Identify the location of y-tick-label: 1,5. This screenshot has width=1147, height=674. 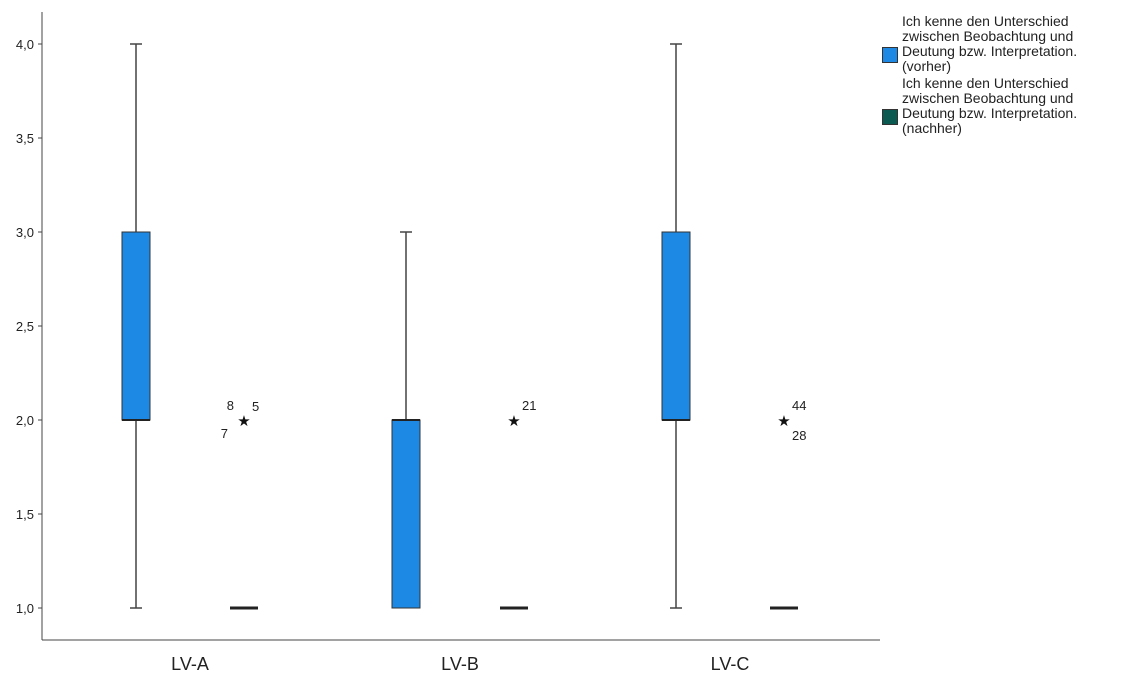
(25, 514).